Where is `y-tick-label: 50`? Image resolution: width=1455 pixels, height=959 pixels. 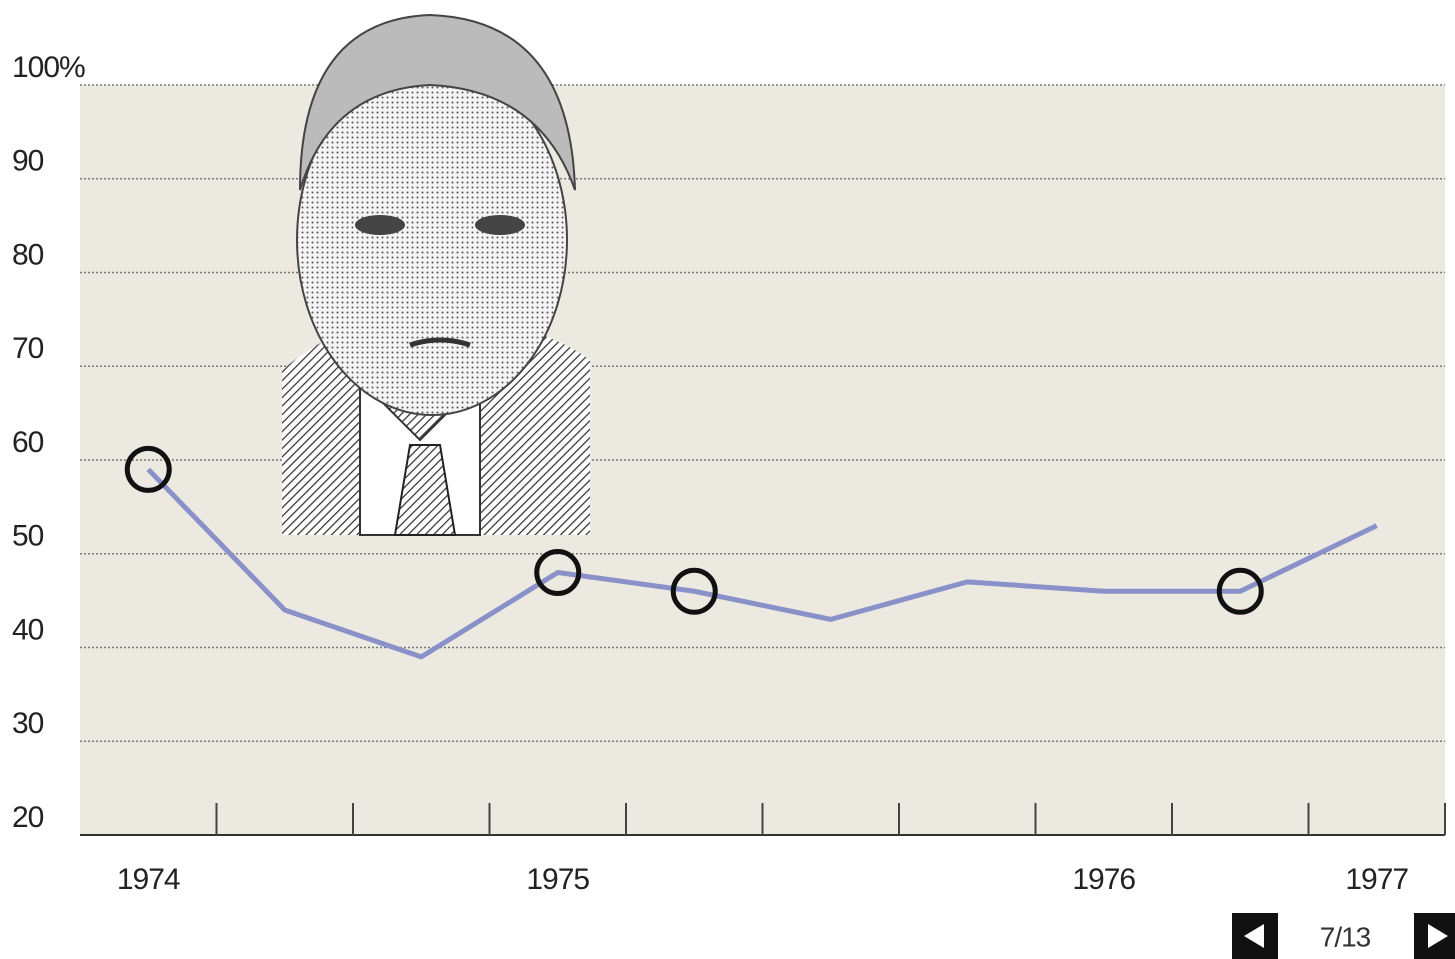 y-tick-label: 50 is located at coordinates (28, 536).